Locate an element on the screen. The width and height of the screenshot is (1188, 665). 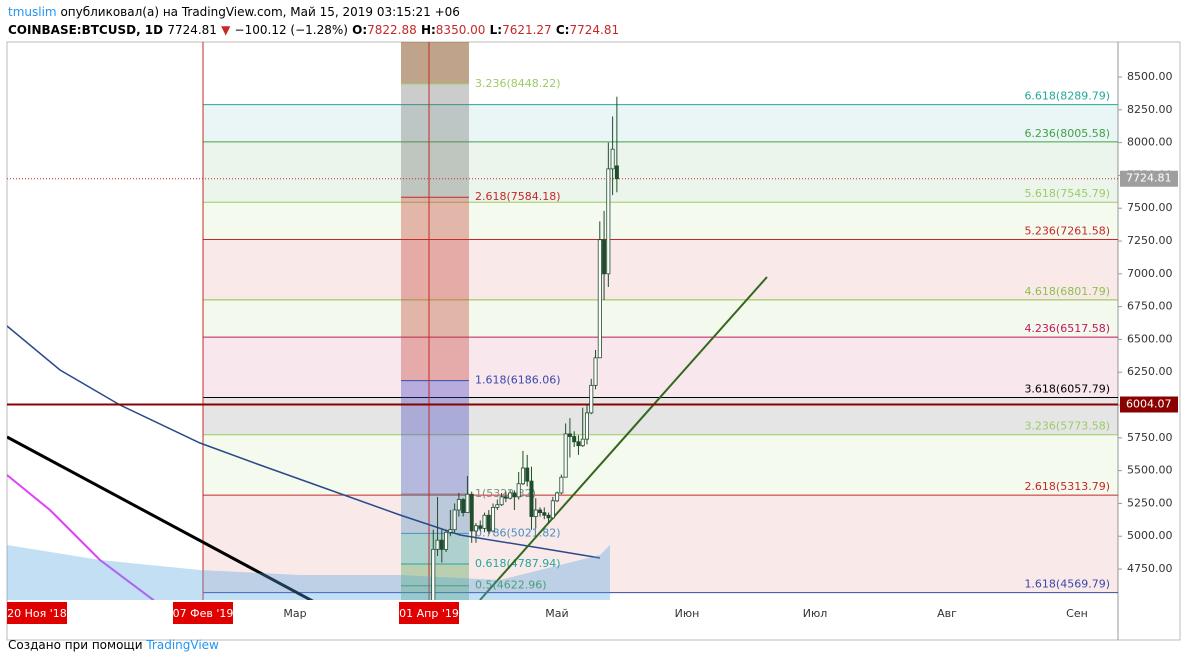
brand: TradingView is located at coordinates (182, 645).